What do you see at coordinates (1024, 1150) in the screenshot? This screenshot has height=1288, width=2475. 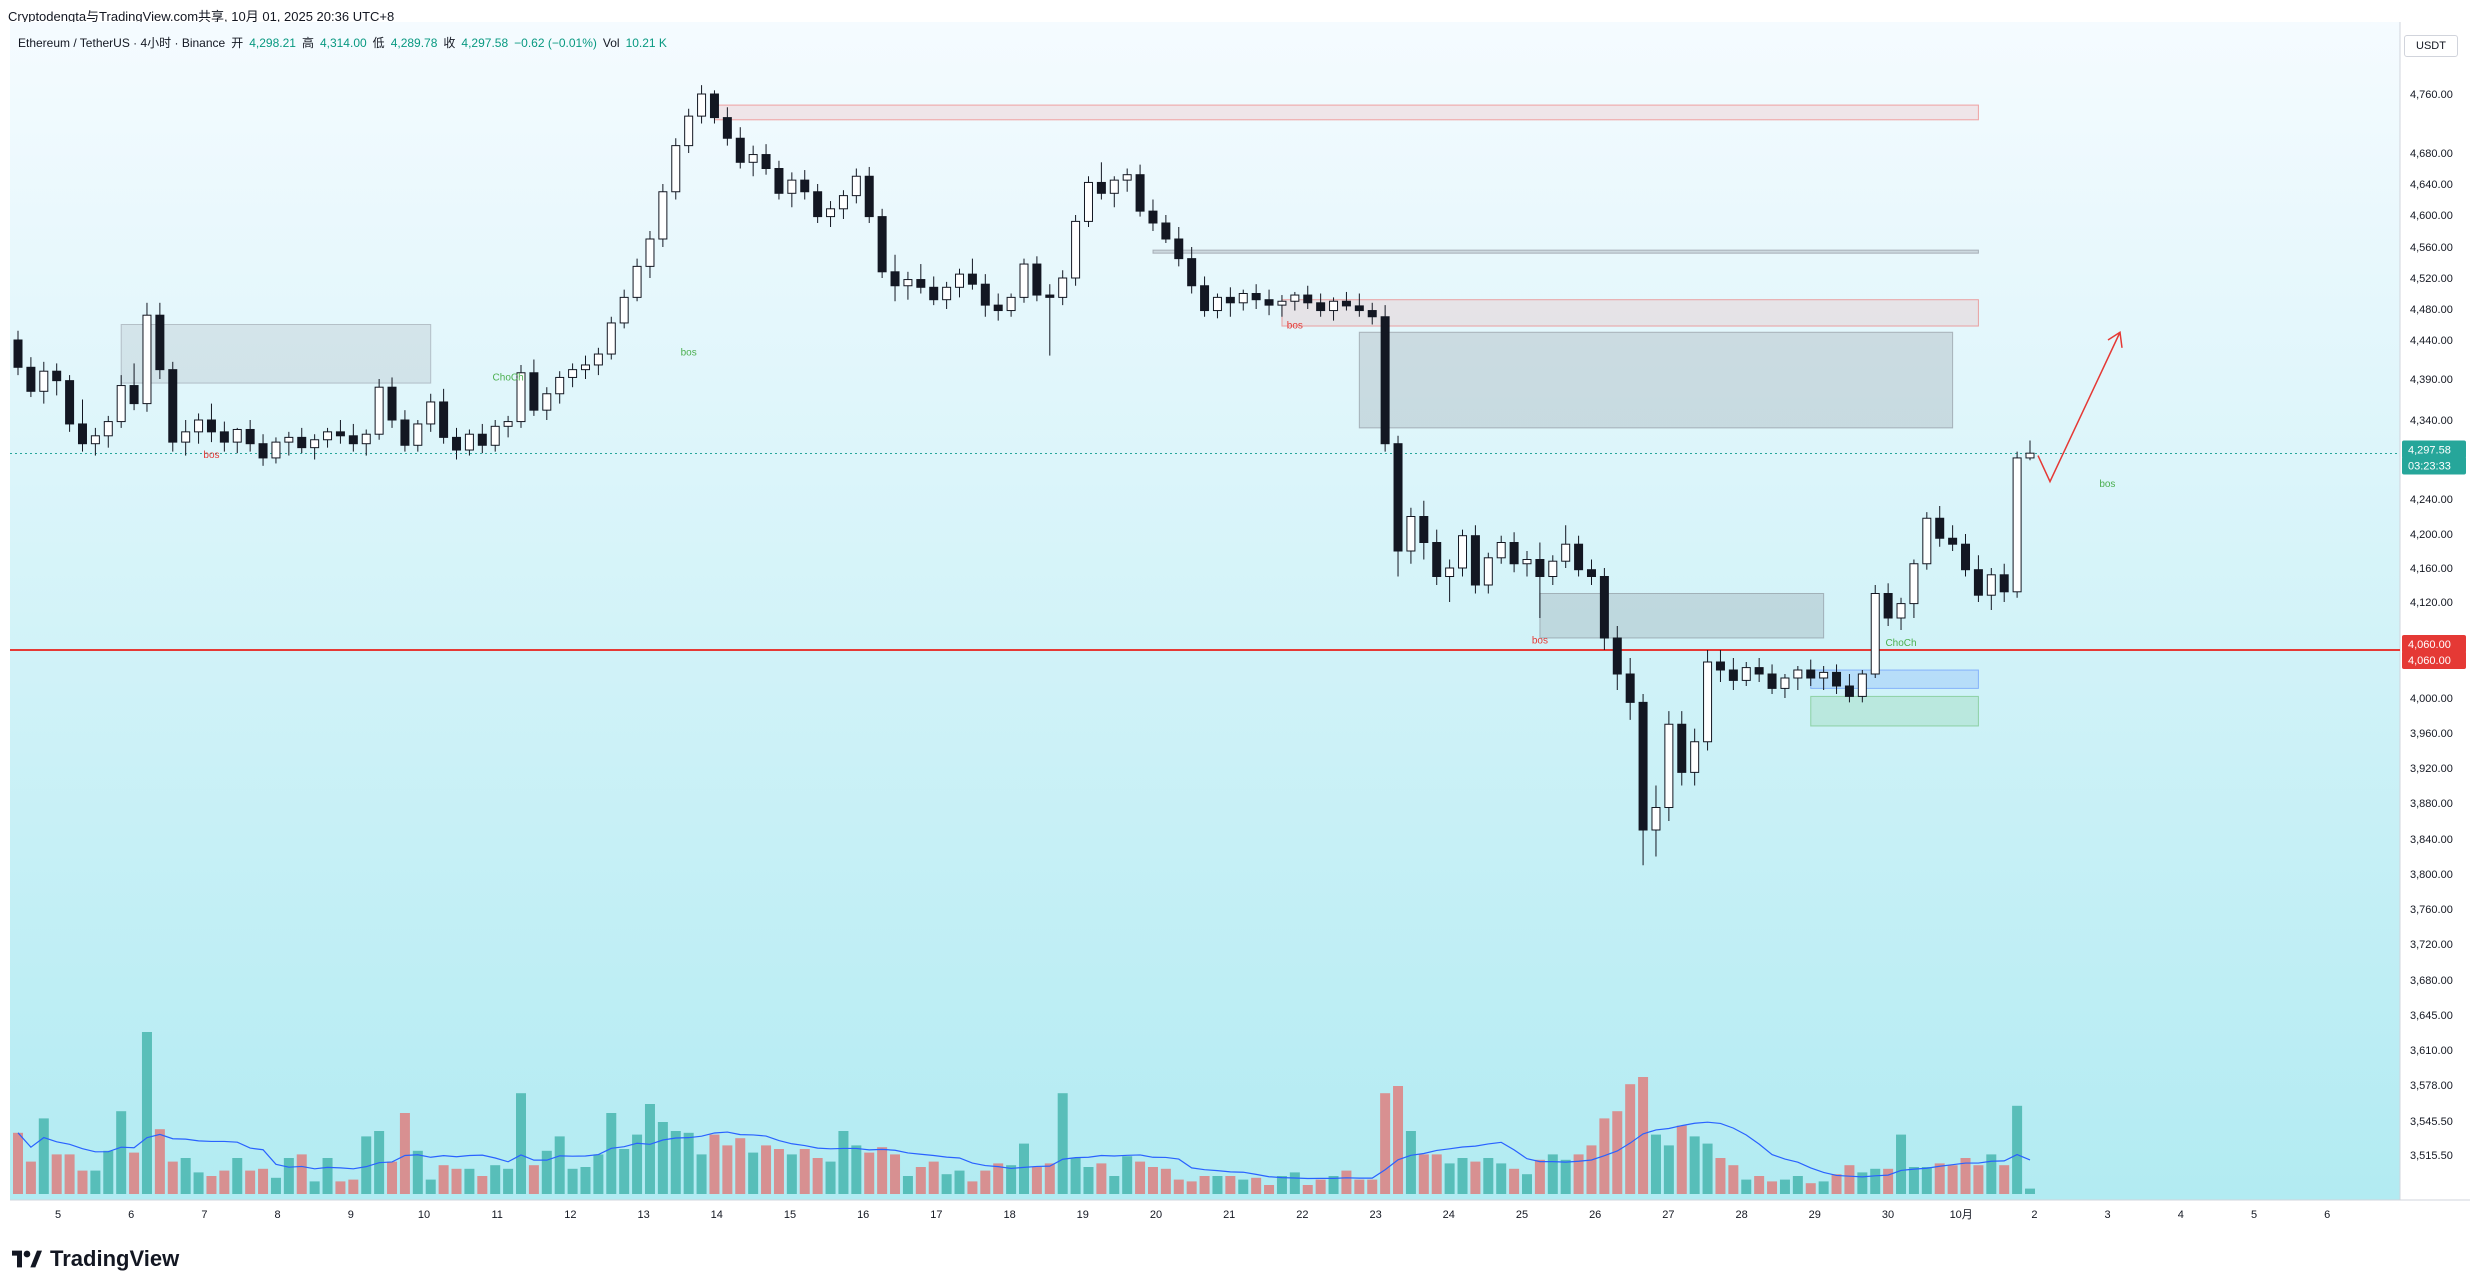 I see `volume-ma-line` at bounding box center [1024, 1150].